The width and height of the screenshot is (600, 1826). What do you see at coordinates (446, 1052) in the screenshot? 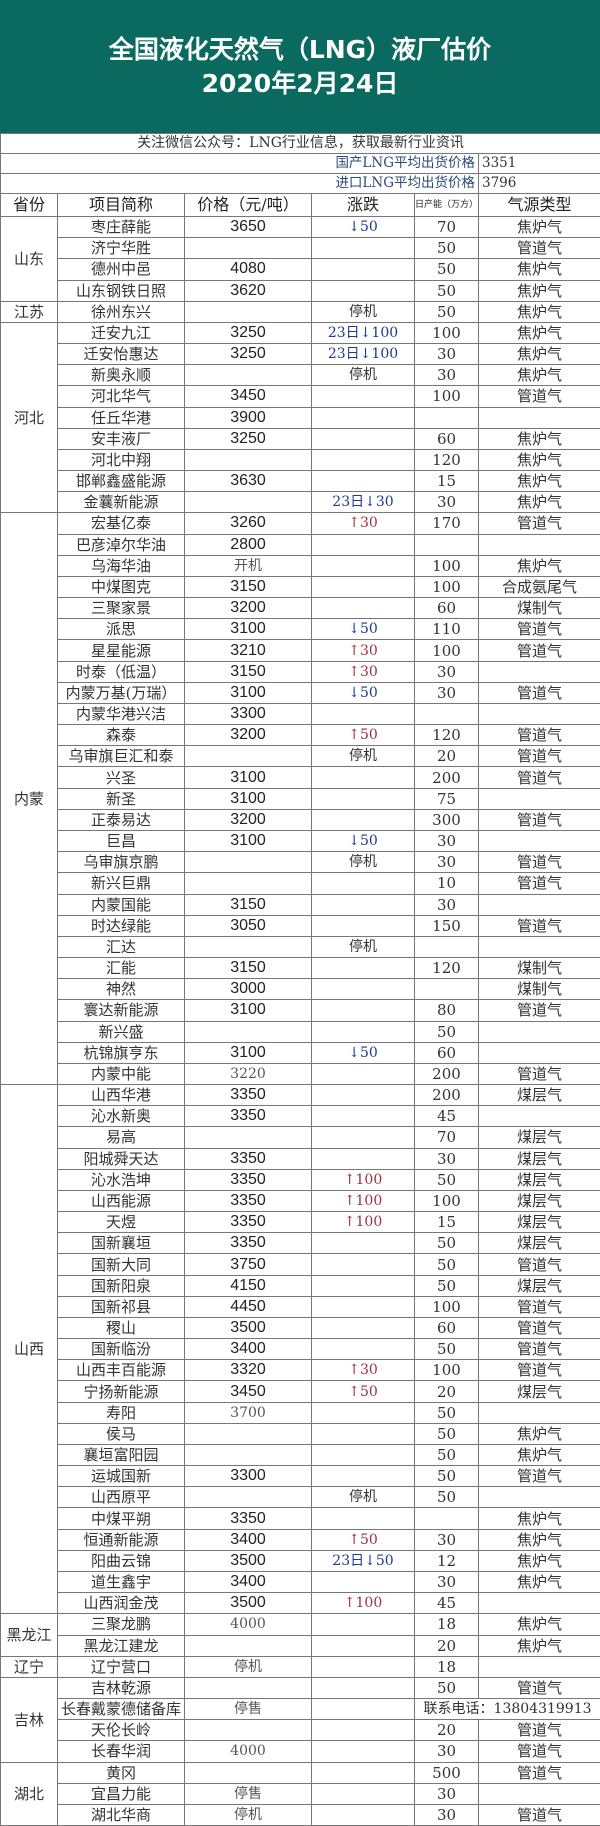
I see `capacity-cell: 60` at bounding box center [446, 1052].